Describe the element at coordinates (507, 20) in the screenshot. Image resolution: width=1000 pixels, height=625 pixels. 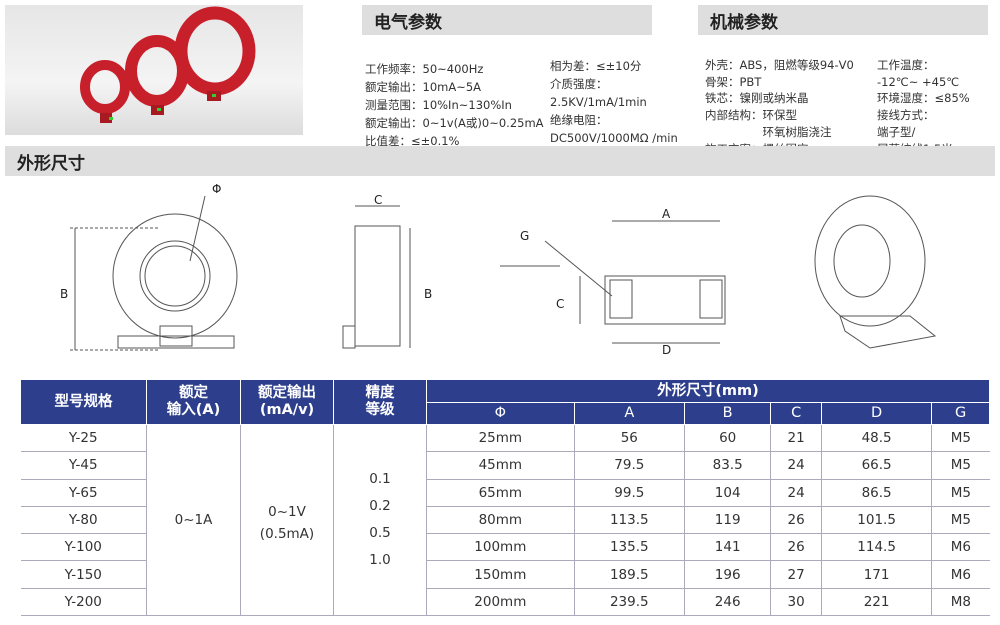
I see `electrical-params-heading: 电气参数` at that location.